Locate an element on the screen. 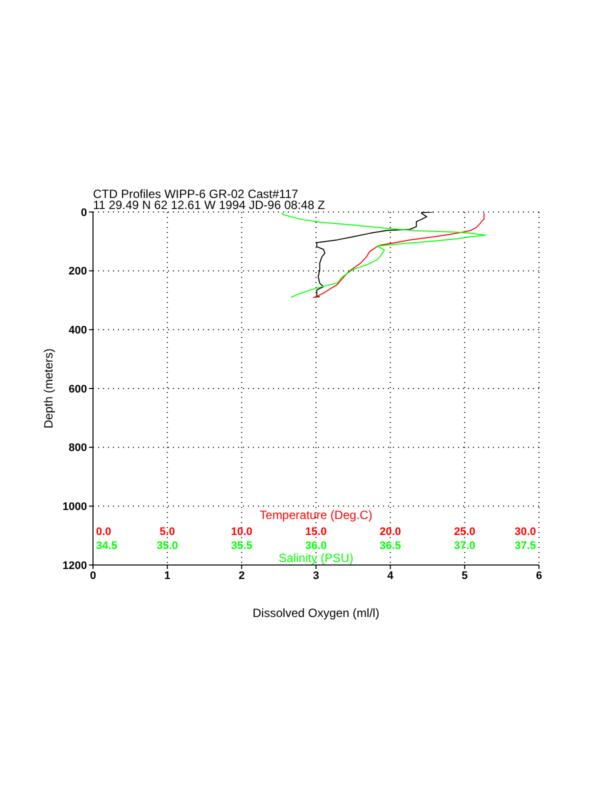 Image resolution: width=612 pixels, height=792 pixels. x-tick-label: 6 is located at coordinates (539, 576).